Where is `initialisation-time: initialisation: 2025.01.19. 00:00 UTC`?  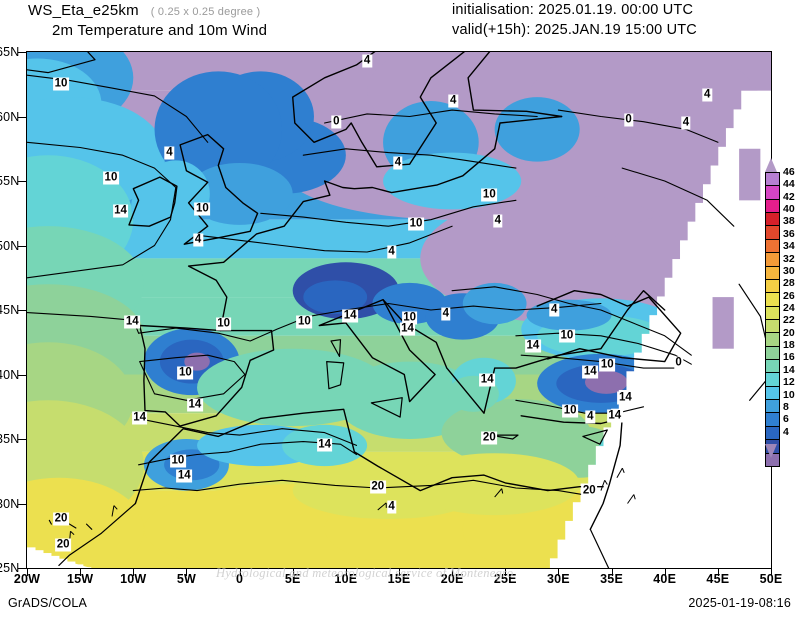
initialisation-time: initialisation: 2025.01.19. 00:00 UTC is located at coordinates (573, 10).